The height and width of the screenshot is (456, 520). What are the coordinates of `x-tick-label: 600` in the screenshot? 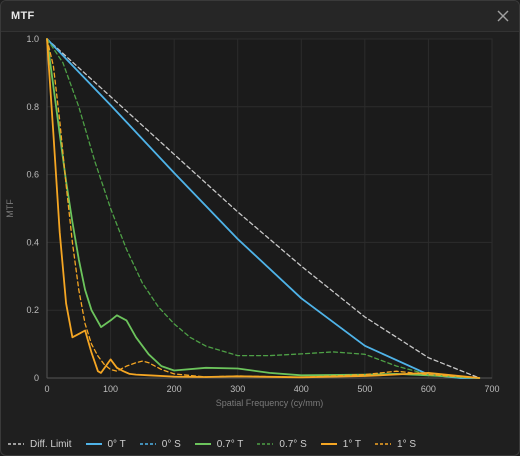 It's located at (428, 389).